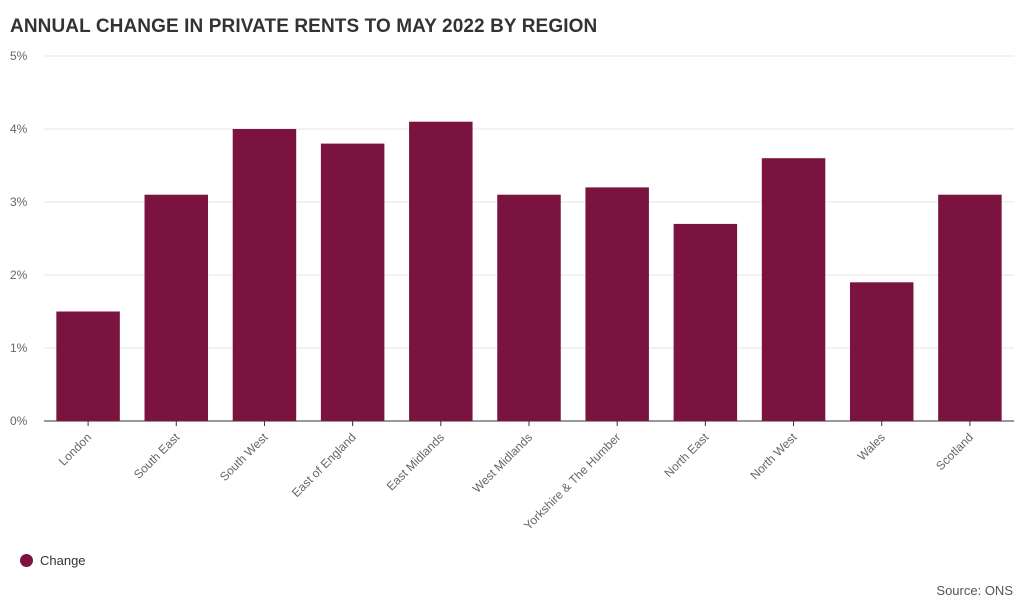  What do you see at coordinates (19, 202) in the screenshot?
I see `y-tick-label: 3%` at bounding box center [19, 202].